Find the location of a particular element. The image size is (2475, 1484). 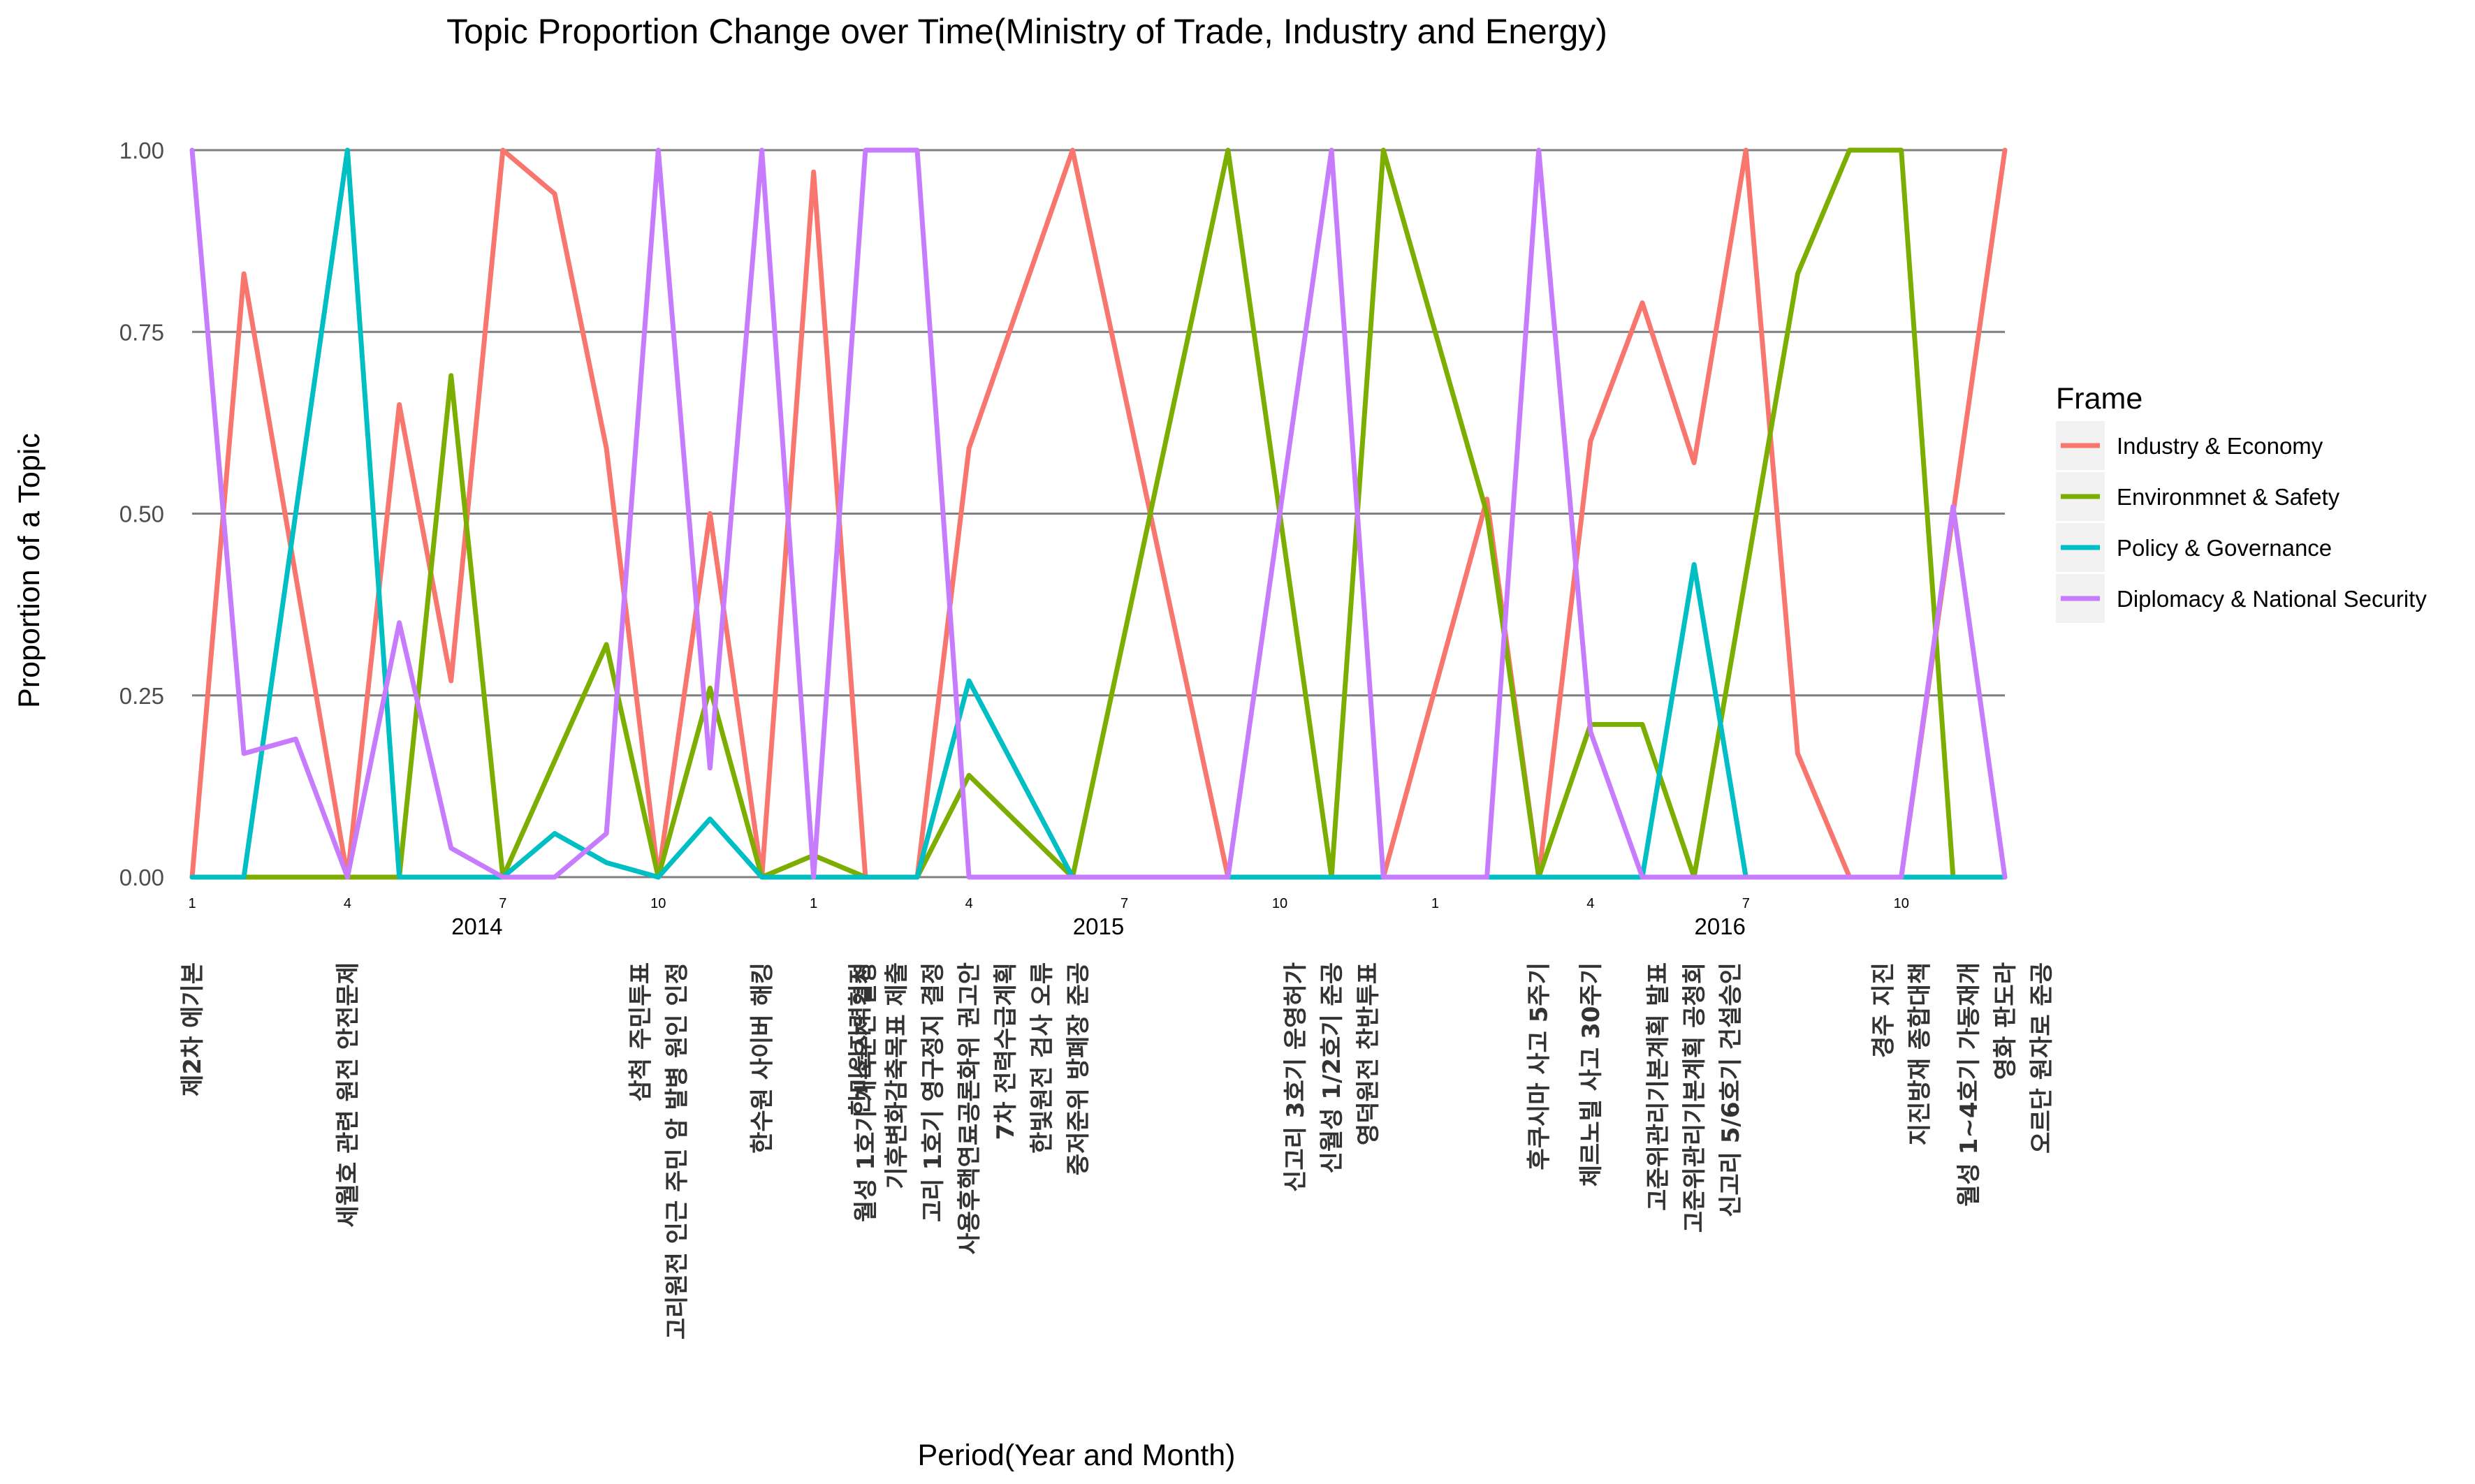

y-axis-label: Proportion of a Topic is located at coordinates (29, 570).